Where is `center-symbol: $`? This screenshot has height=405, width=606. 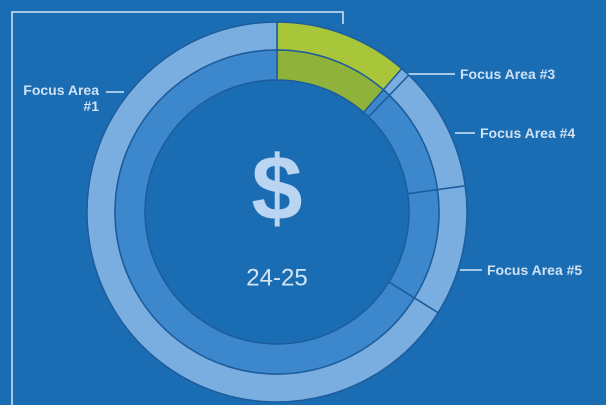
center-symbol: $ is located at coordinates (276, 188).